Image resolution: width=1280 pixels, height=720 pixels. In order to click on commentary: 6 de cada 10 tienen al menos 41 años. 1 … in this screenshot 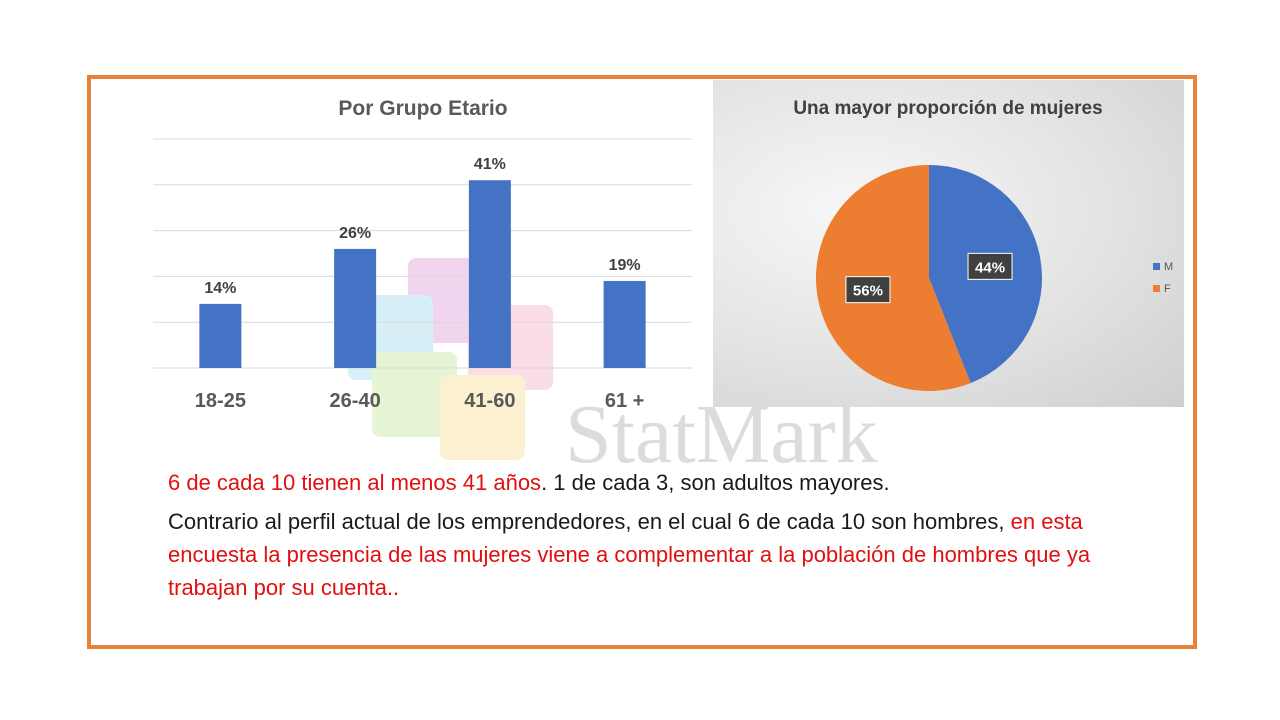, I will do `click(648, 535)`.